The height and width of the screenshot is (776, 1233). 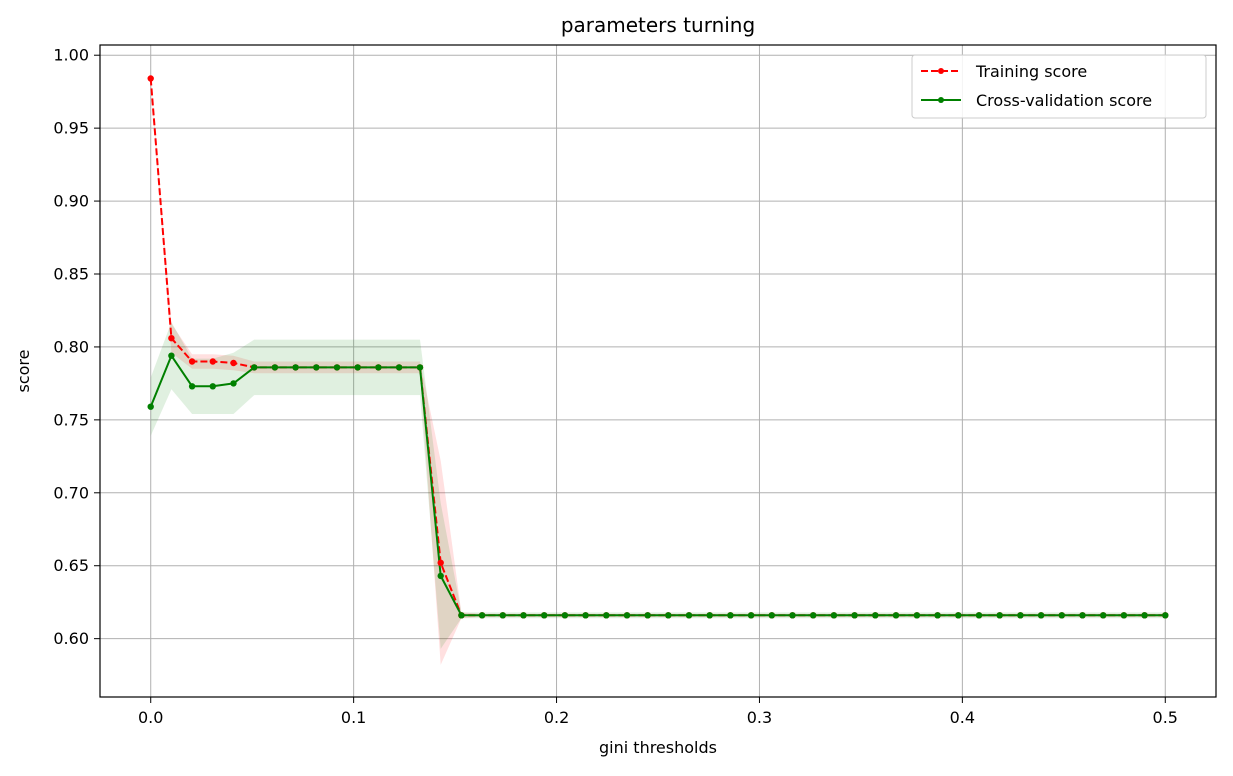 What do you see at coordinates (71, 55) in the screenshot?
I see `y-tick-label: 1.00` at bounding box center [71, 55].